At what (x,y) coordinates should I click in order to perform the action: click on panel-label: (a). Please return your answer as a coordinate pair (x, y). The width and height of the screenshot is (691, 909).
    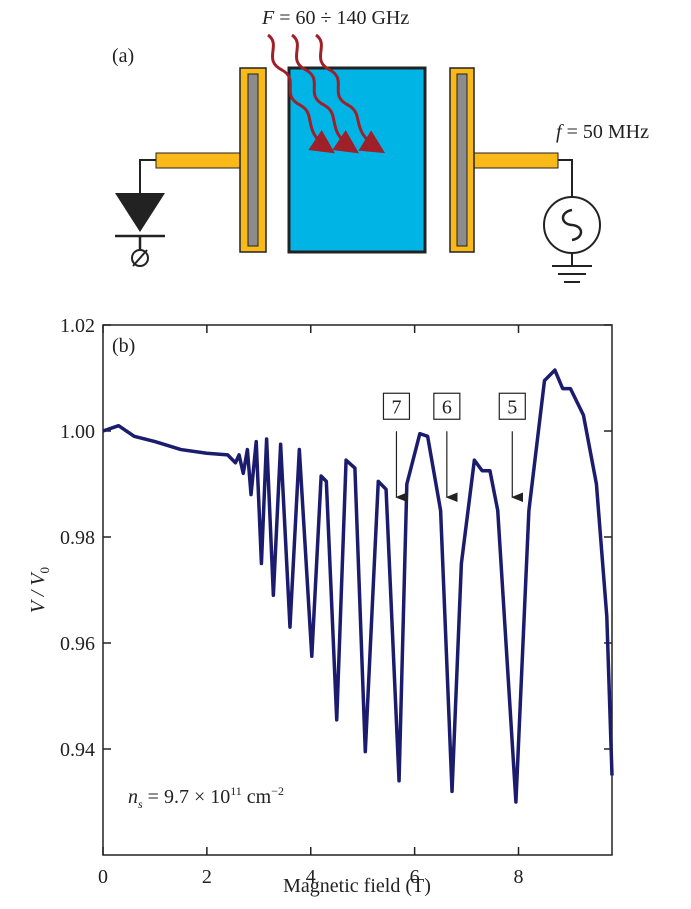
    Looking at the image, I should click on (123, 56).